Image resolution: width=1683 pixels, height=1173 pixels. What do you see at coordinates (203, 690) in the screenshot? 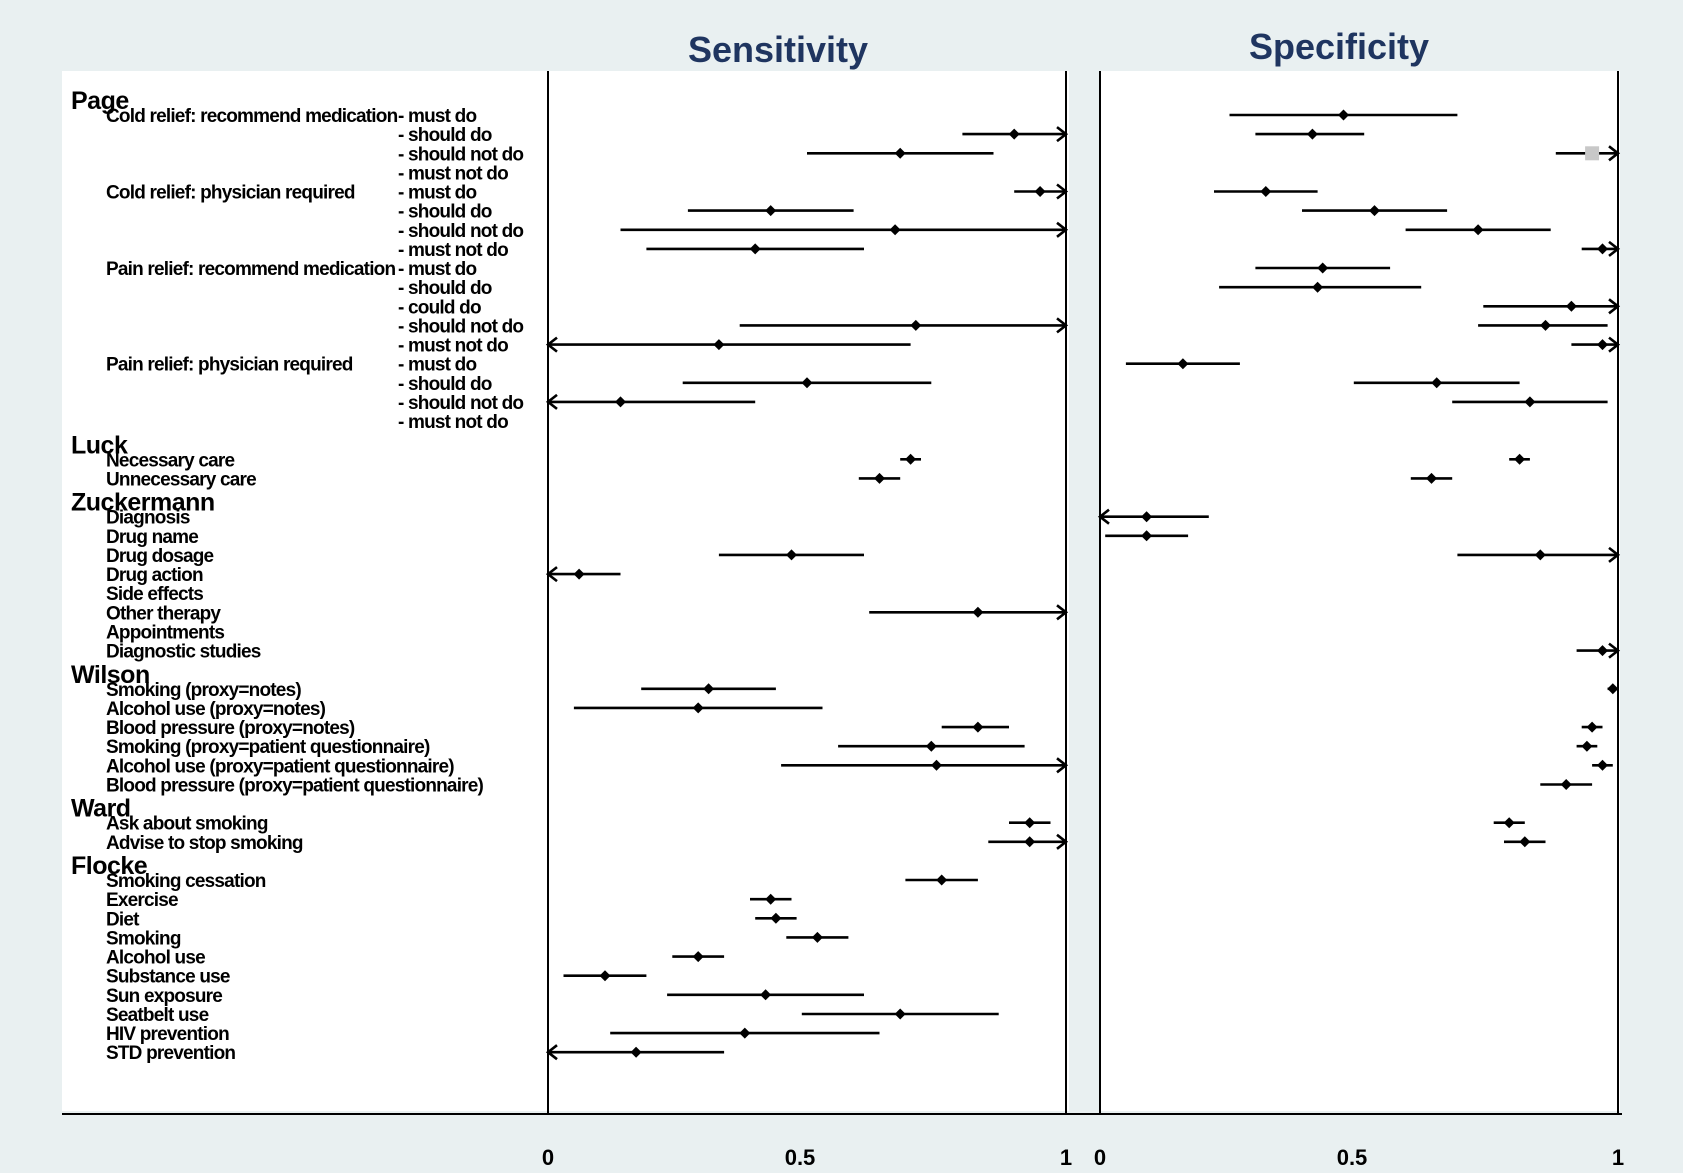
I see `row-label: Smoking (proxy=notes)` at bounding box center [203, 690].